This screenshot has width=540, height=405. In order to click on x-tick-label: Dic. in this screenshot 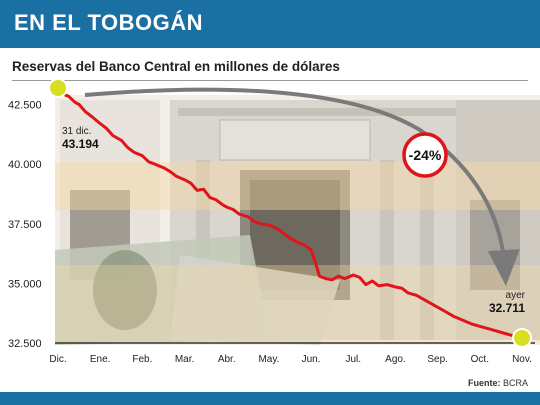, I will do `click(57, 359)`.